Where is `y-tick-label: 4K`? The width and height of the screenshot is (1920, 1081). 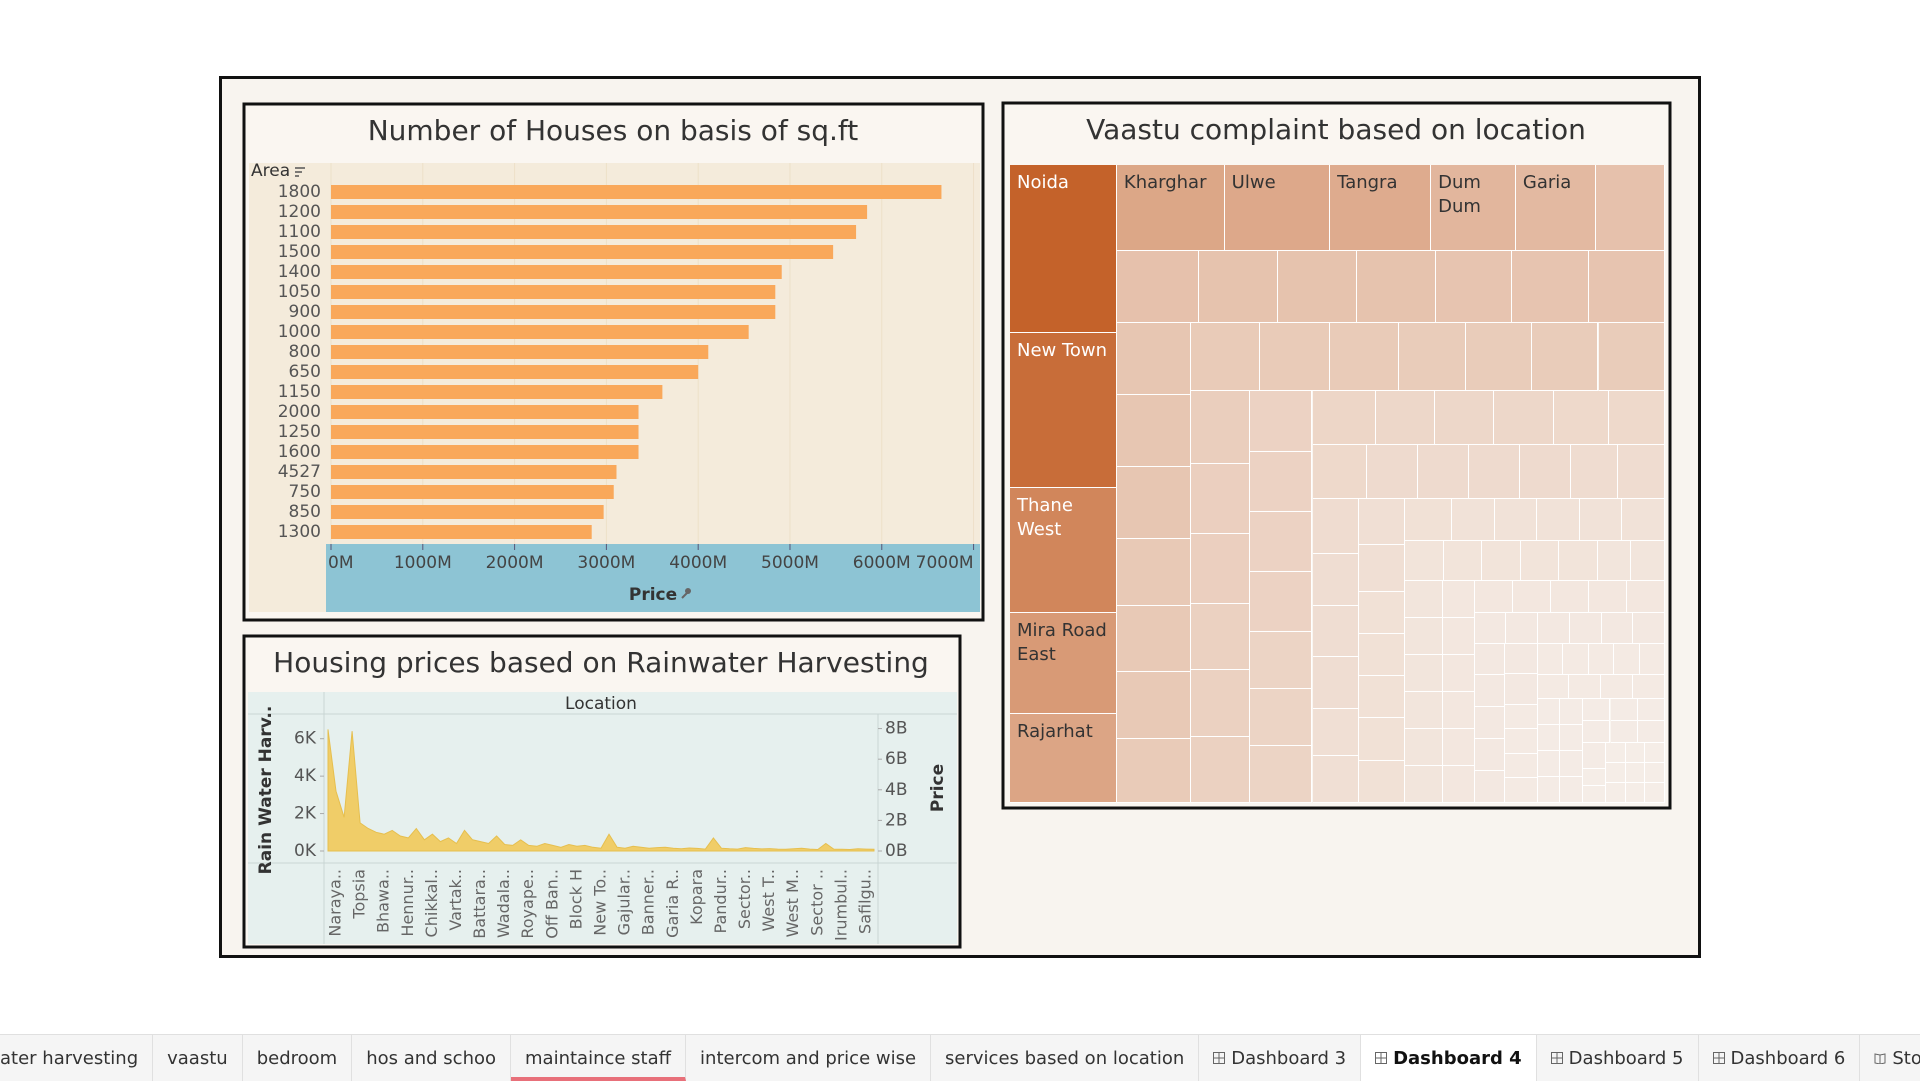
y-tick-label: 4K is located at coordinates (305, 776).